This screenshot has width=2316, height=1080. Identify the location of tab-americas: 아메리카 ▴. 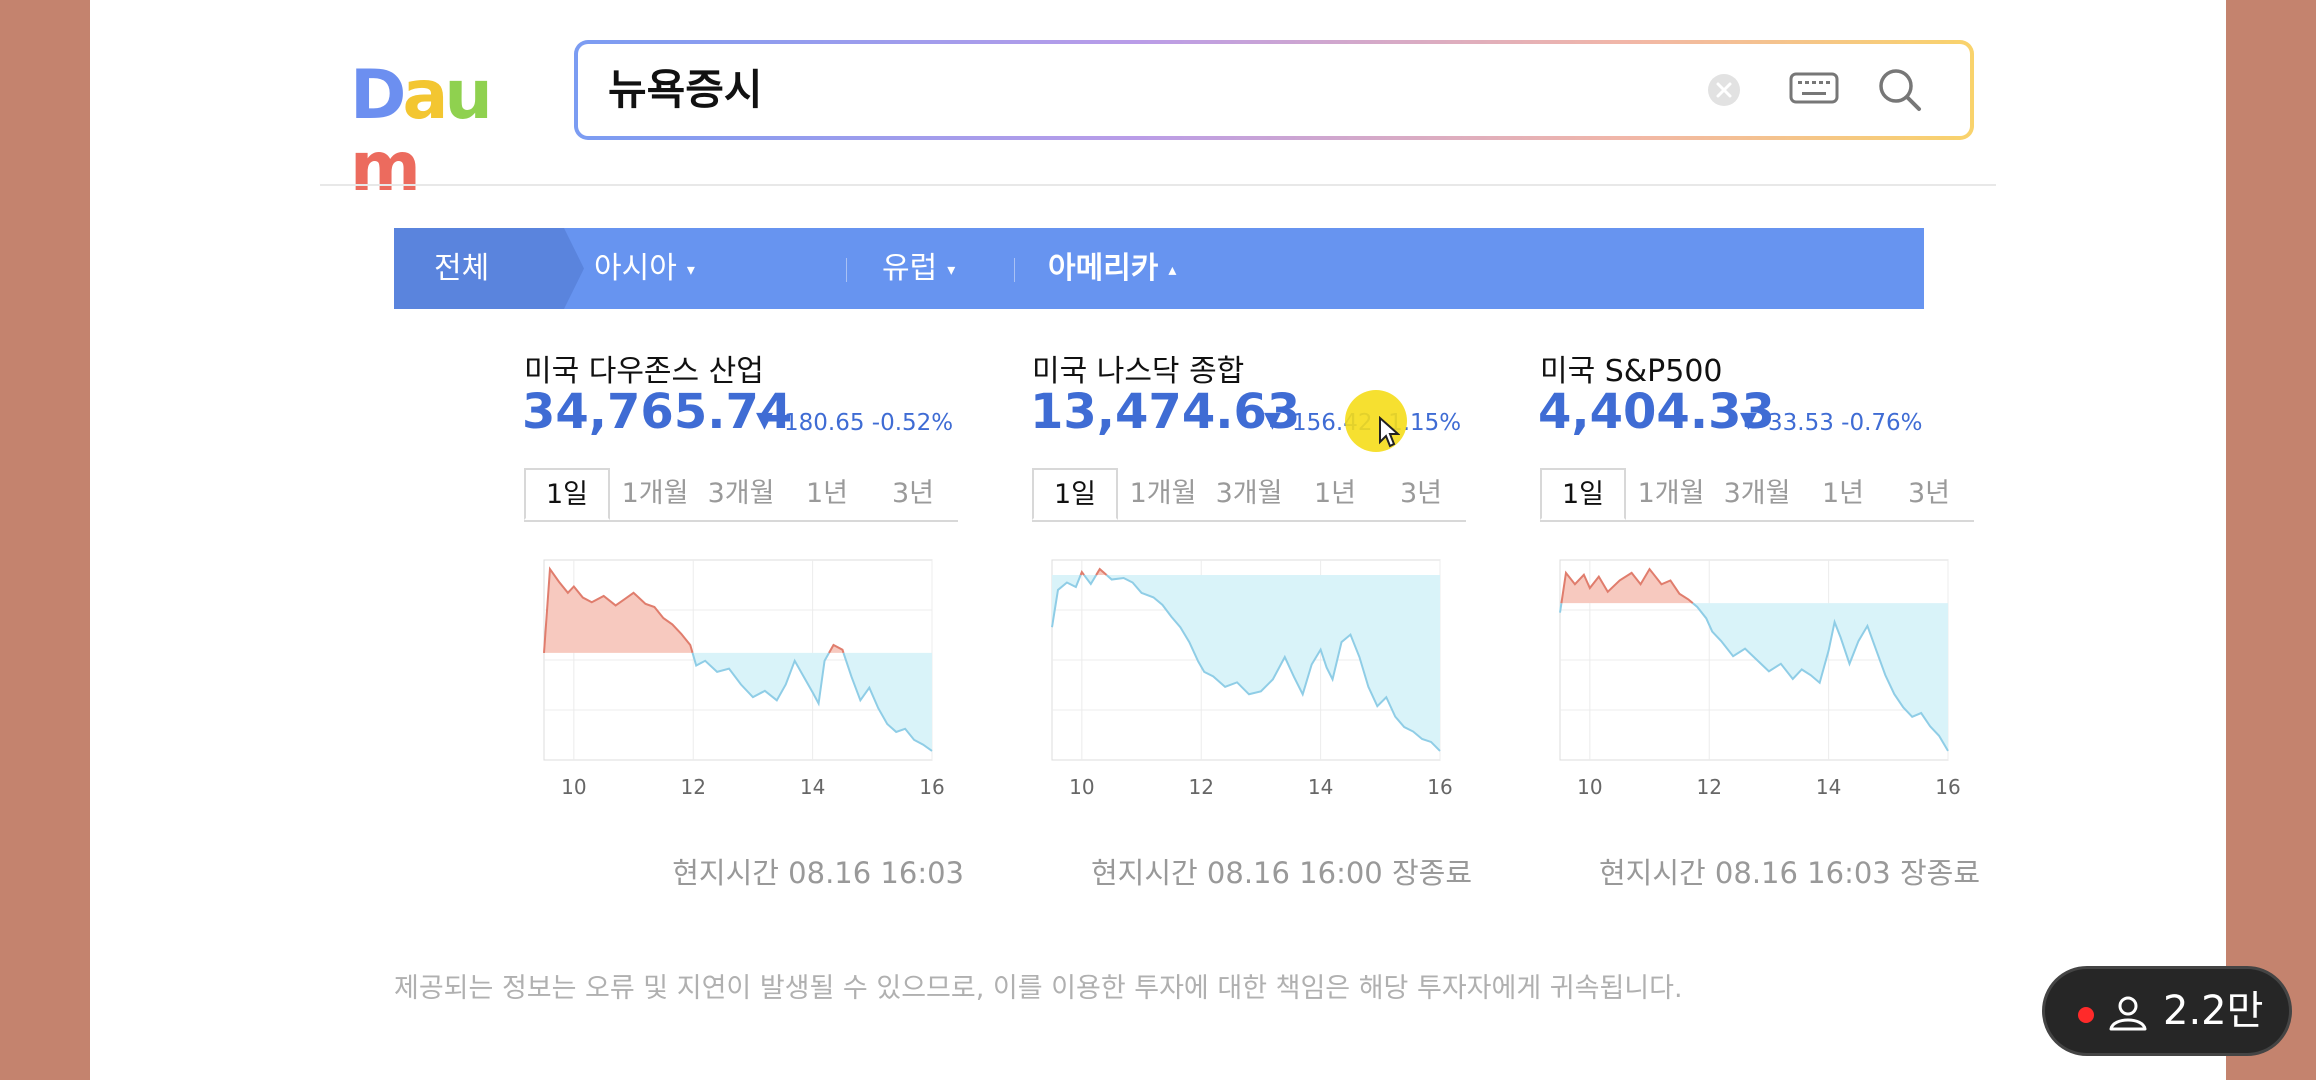
(1112, 268).